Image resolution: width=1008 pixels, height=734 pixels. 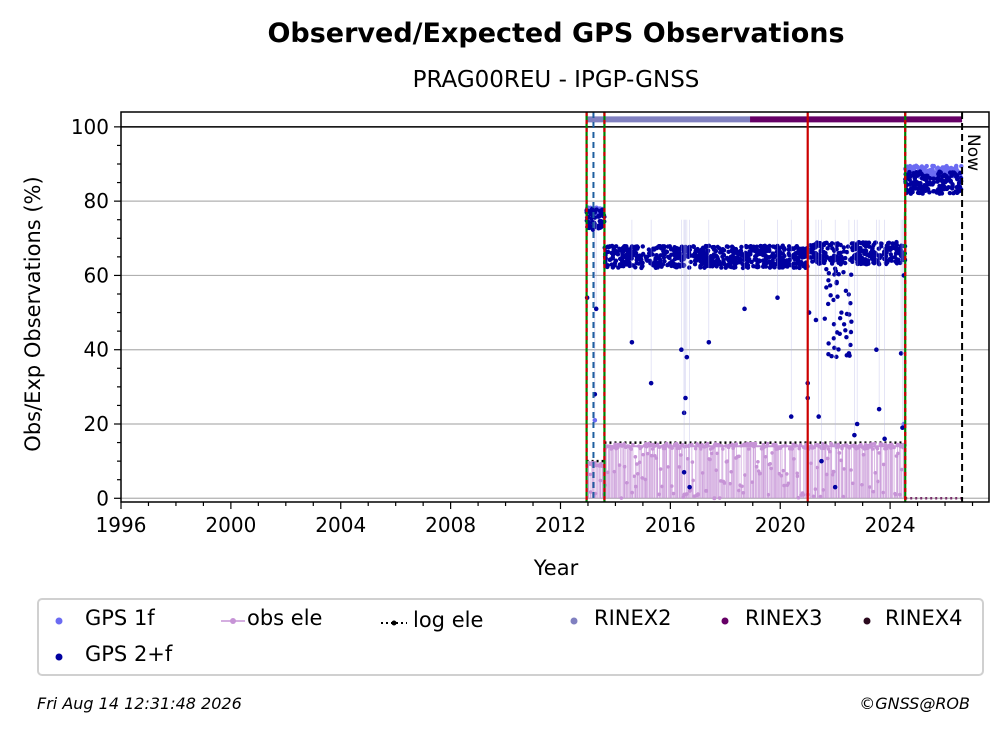 I want to click on obs-ele-marker-icon, so click(x=233, y=621).